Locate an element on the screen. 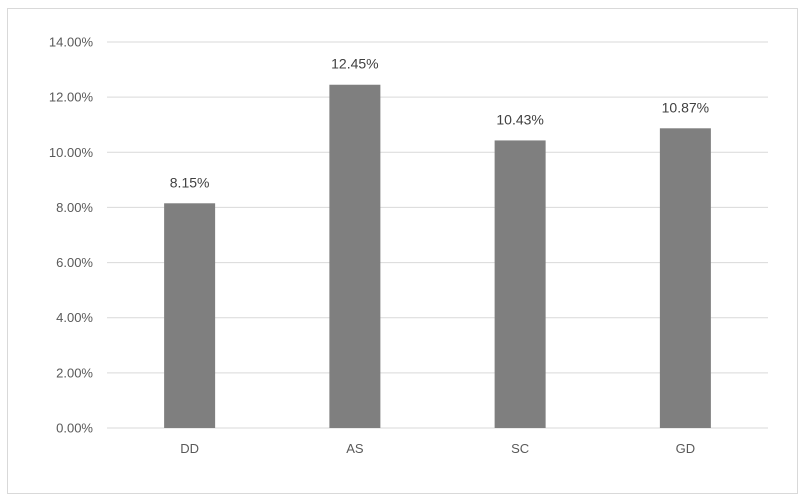 The height and width of the screenshot is (502, 806). data-label-as: 12.45% is located at coordinates (354, 64).